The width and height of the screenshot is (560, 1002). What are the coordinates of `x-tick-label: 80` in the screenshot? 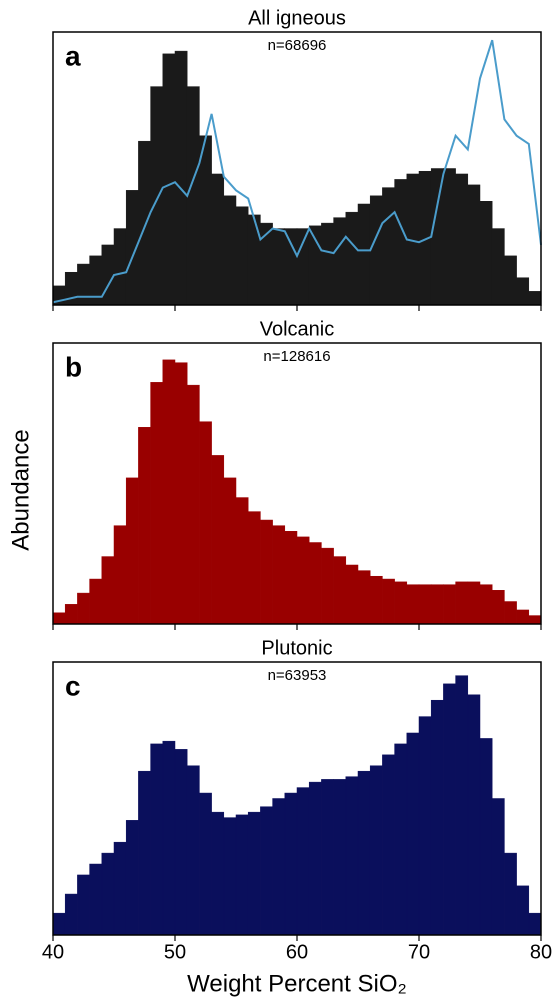 It's located at (541, 952).